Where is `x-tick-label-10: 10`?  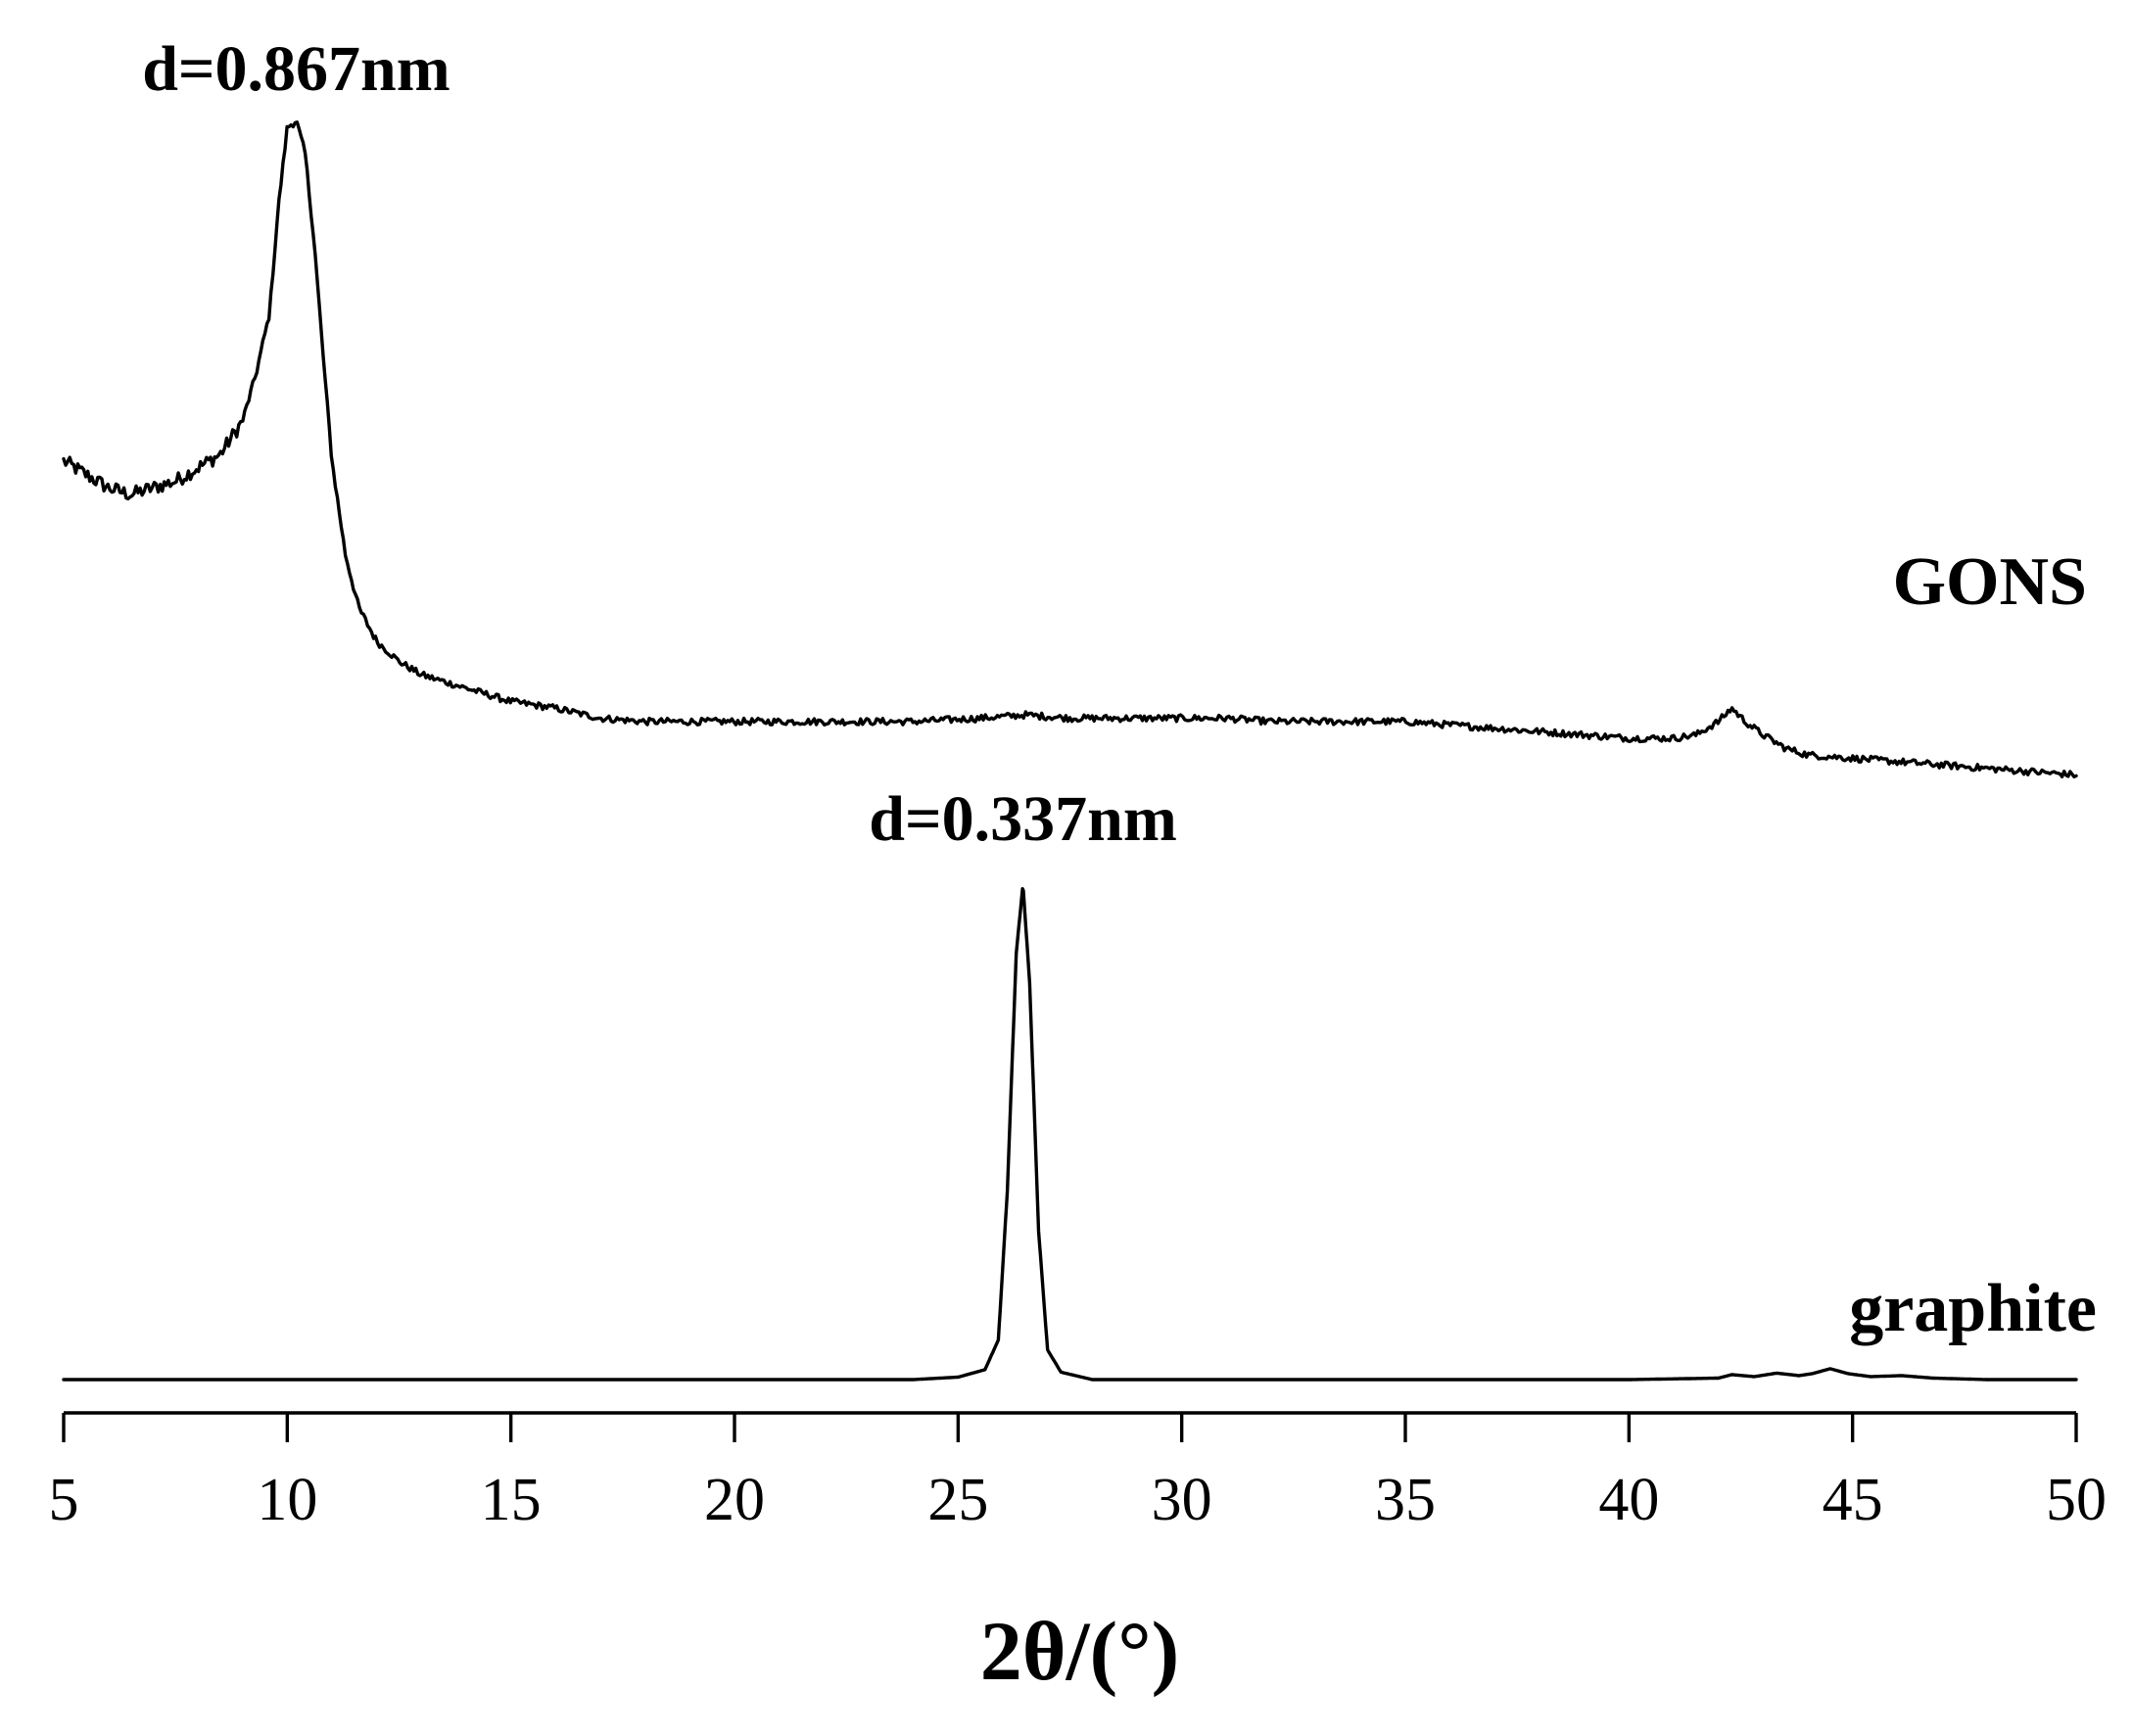
x-tick-label-10: 10 is located at coordinates (287, 1500).